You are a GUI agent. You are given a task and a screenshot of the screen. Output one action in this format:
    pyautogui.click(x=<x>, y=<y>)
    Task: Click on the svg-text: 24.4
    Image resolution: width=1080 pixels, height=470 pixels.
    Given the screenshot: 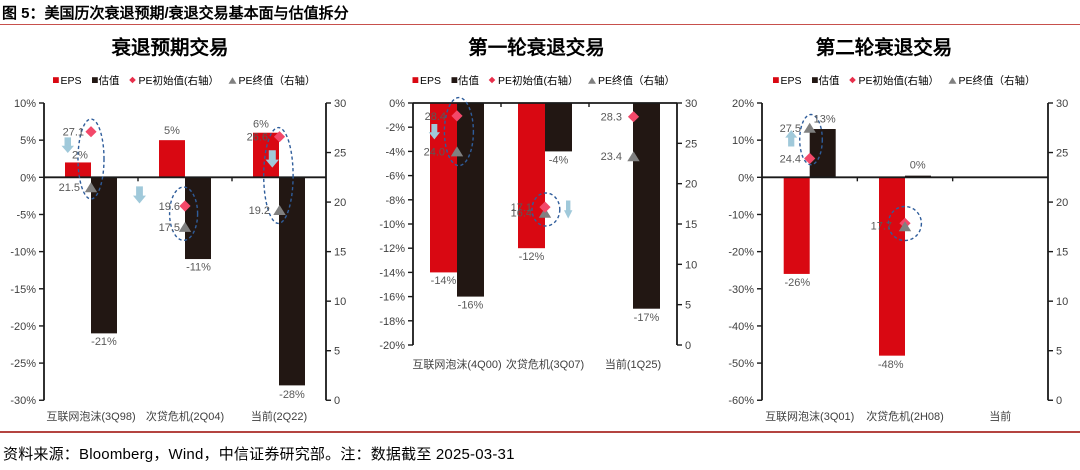 What is the action you would take?
    pyautogui.click(x=790, y=160)
    